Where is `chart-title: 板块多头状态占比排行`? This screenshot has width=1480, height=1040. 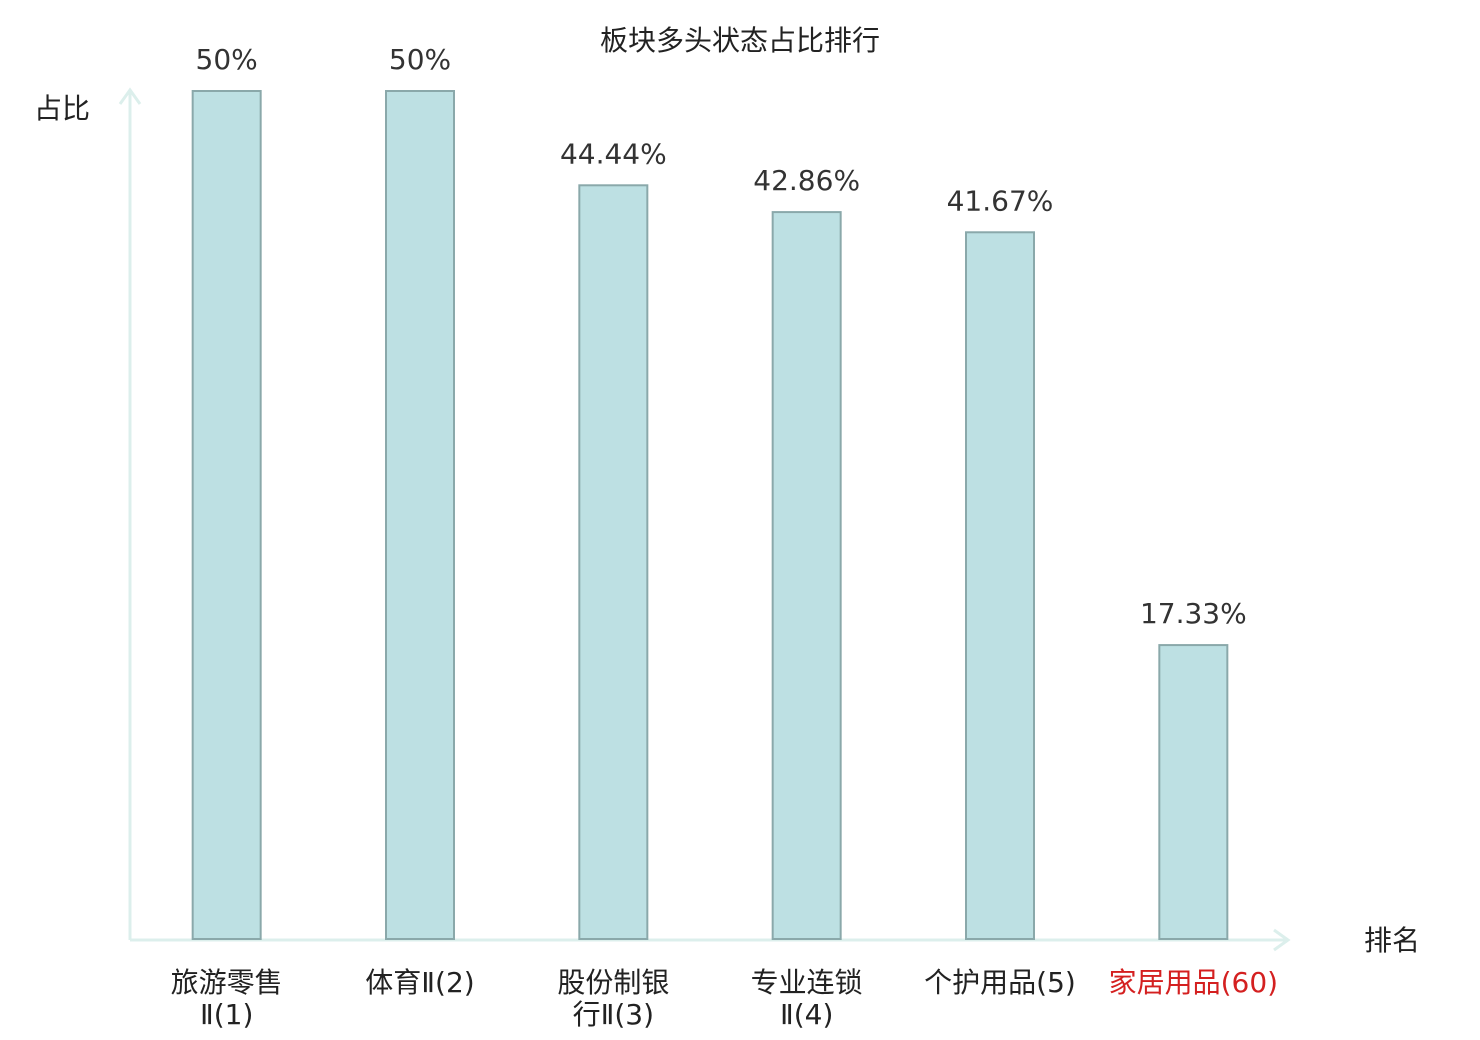
chart-title: 板块多头状态占比排行 is located at coordinates (740, 40).